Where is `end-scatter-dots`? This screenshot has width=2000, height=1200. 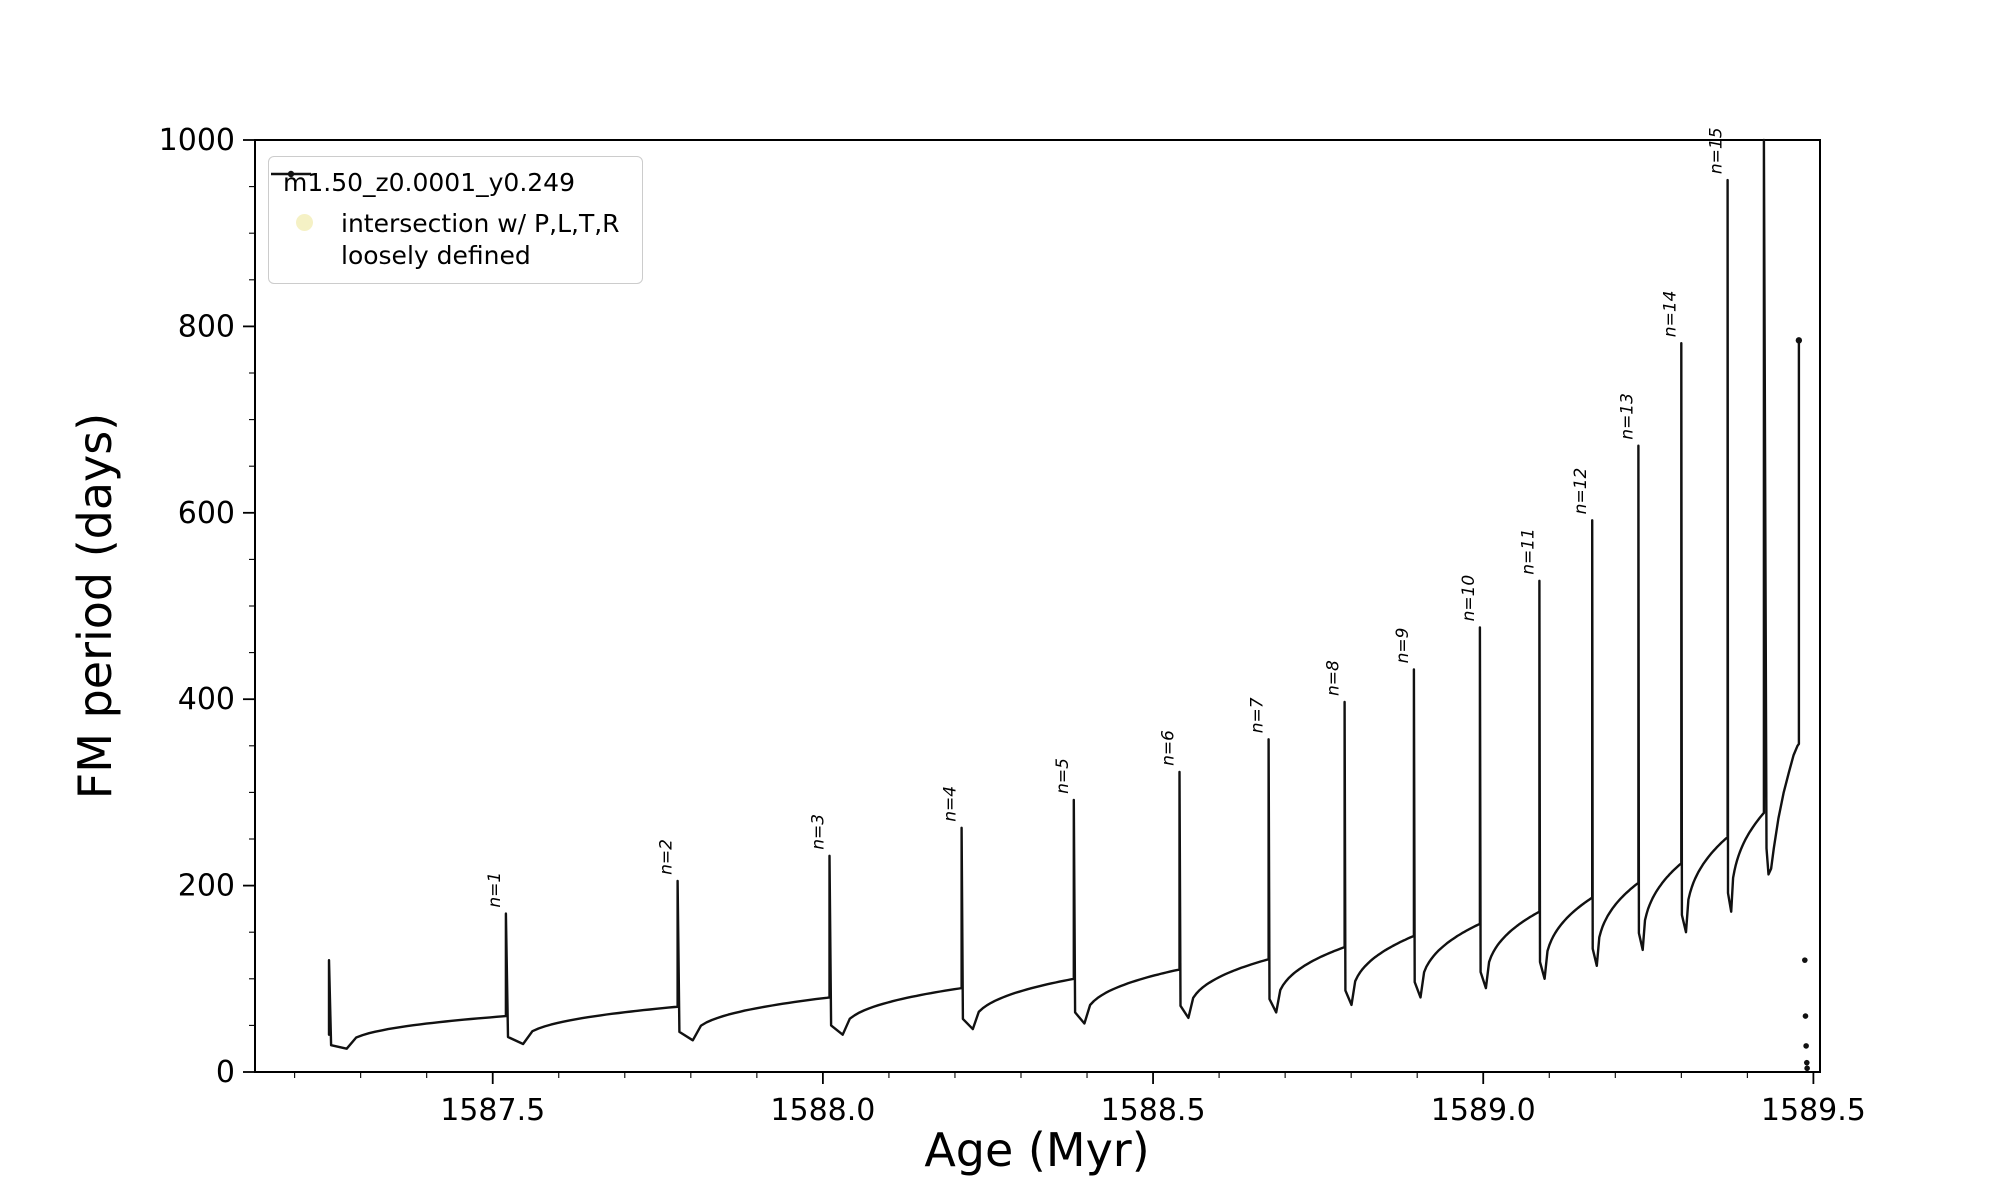 end-scatter-dots is located at coordinates (1802, 704).